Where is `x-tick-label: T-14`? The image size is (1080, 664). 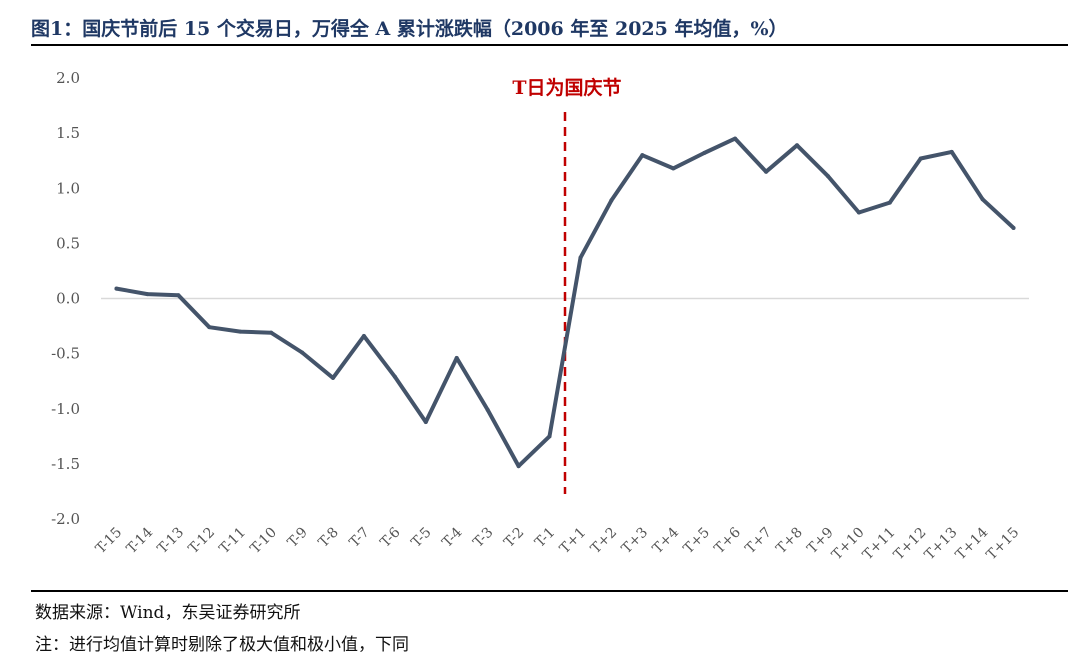 x-tick-label: T-14 is located at coordinates (140, 540).